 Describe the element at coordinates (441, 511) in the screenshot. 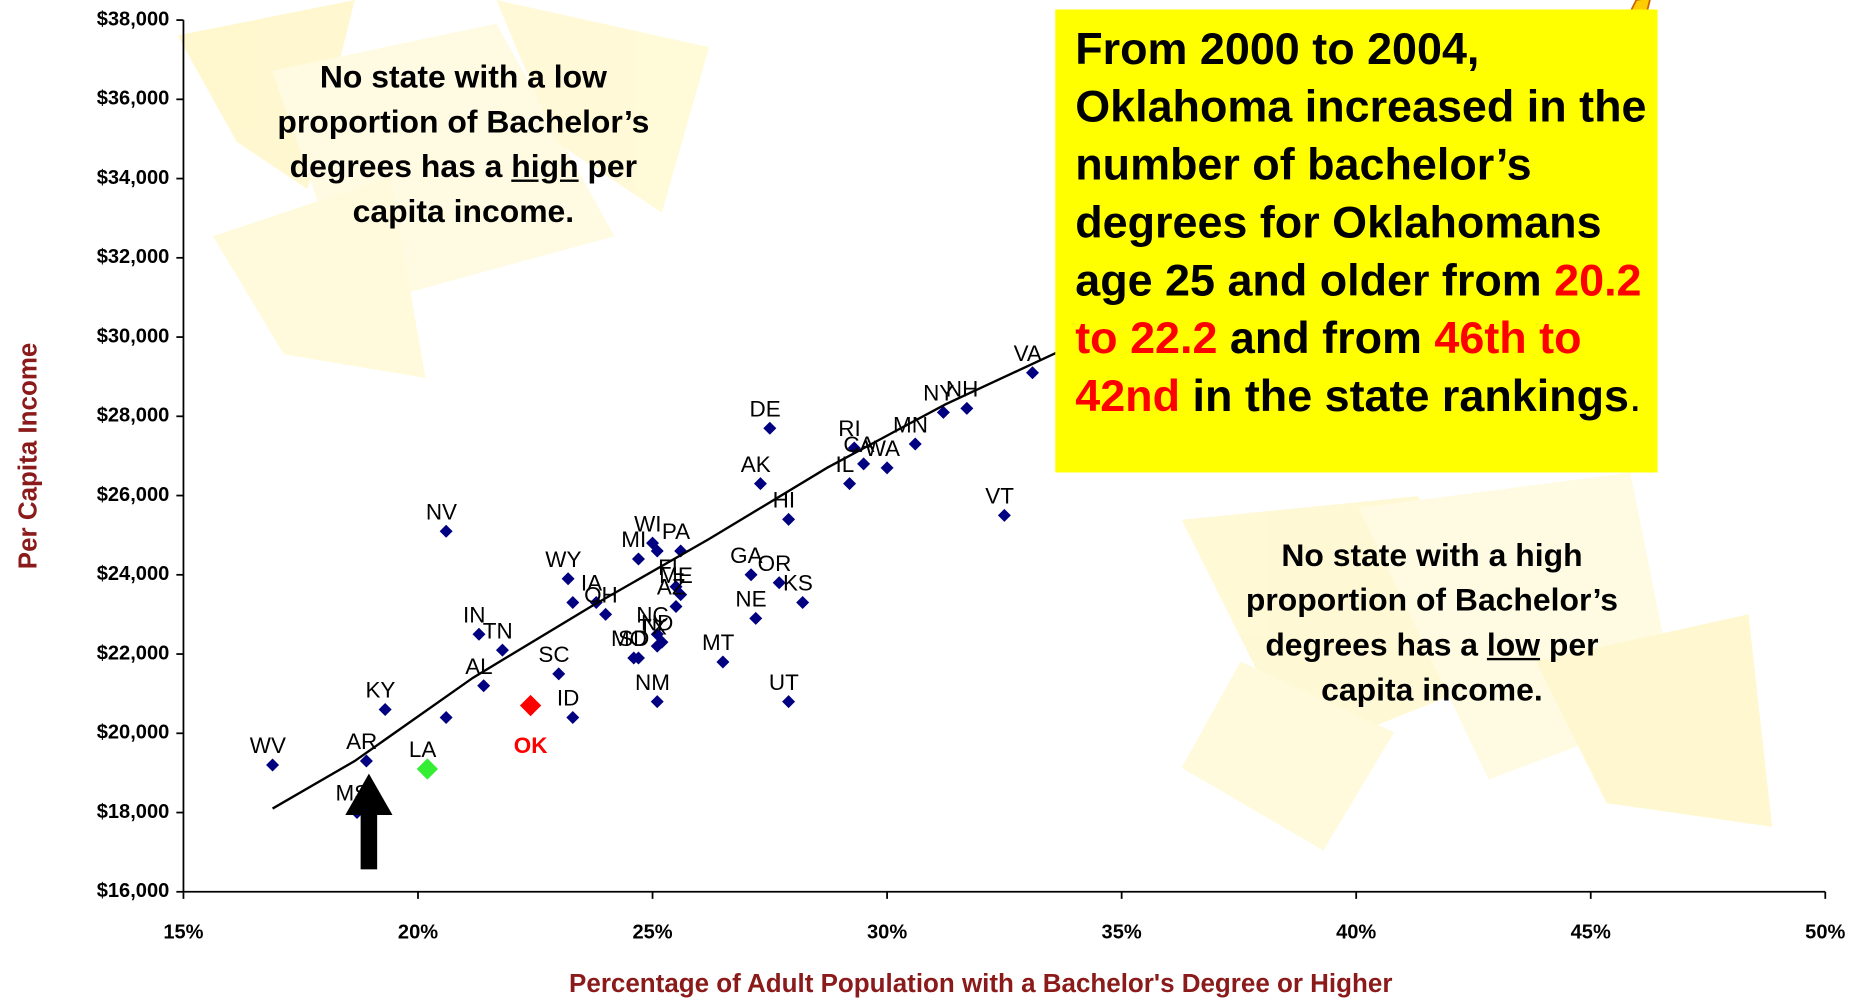

I see `point-label: NV` at that location.